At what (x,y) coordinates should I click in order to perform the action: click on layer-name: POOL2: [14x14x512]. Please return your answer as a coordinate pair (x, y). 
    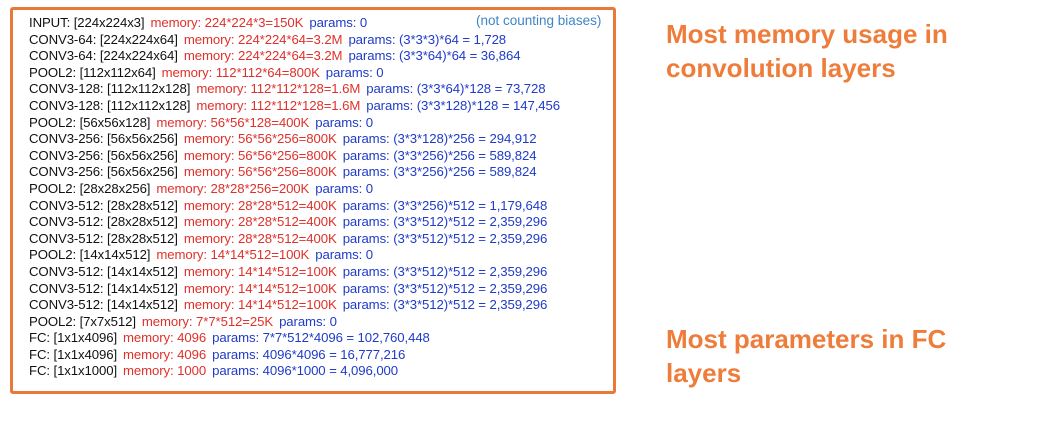
    Looking at the image, I should click on (90, 255).